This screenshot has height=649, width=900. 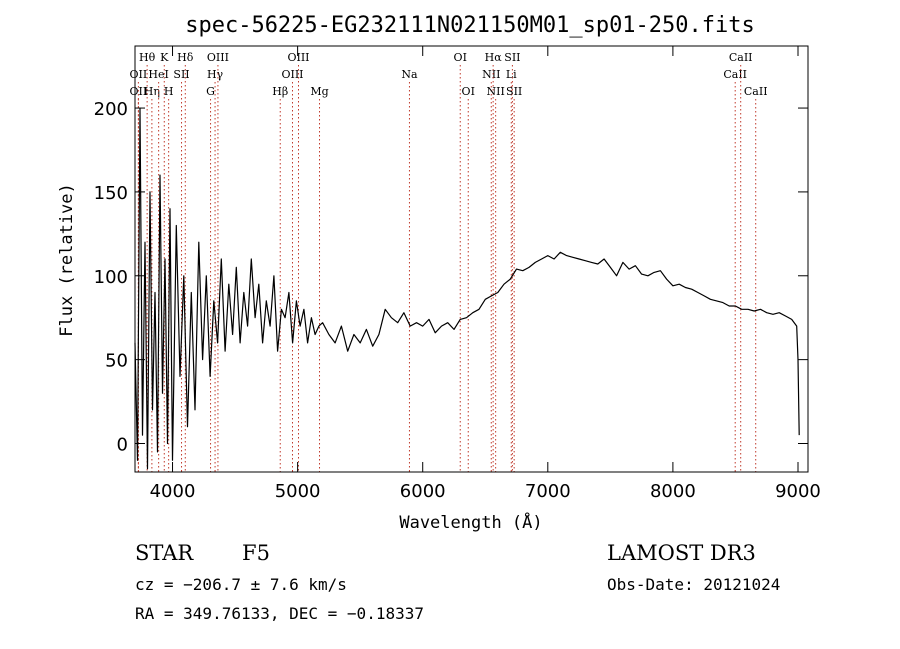 I want to click on object-subclass: F5, so click(x=256, y=553).